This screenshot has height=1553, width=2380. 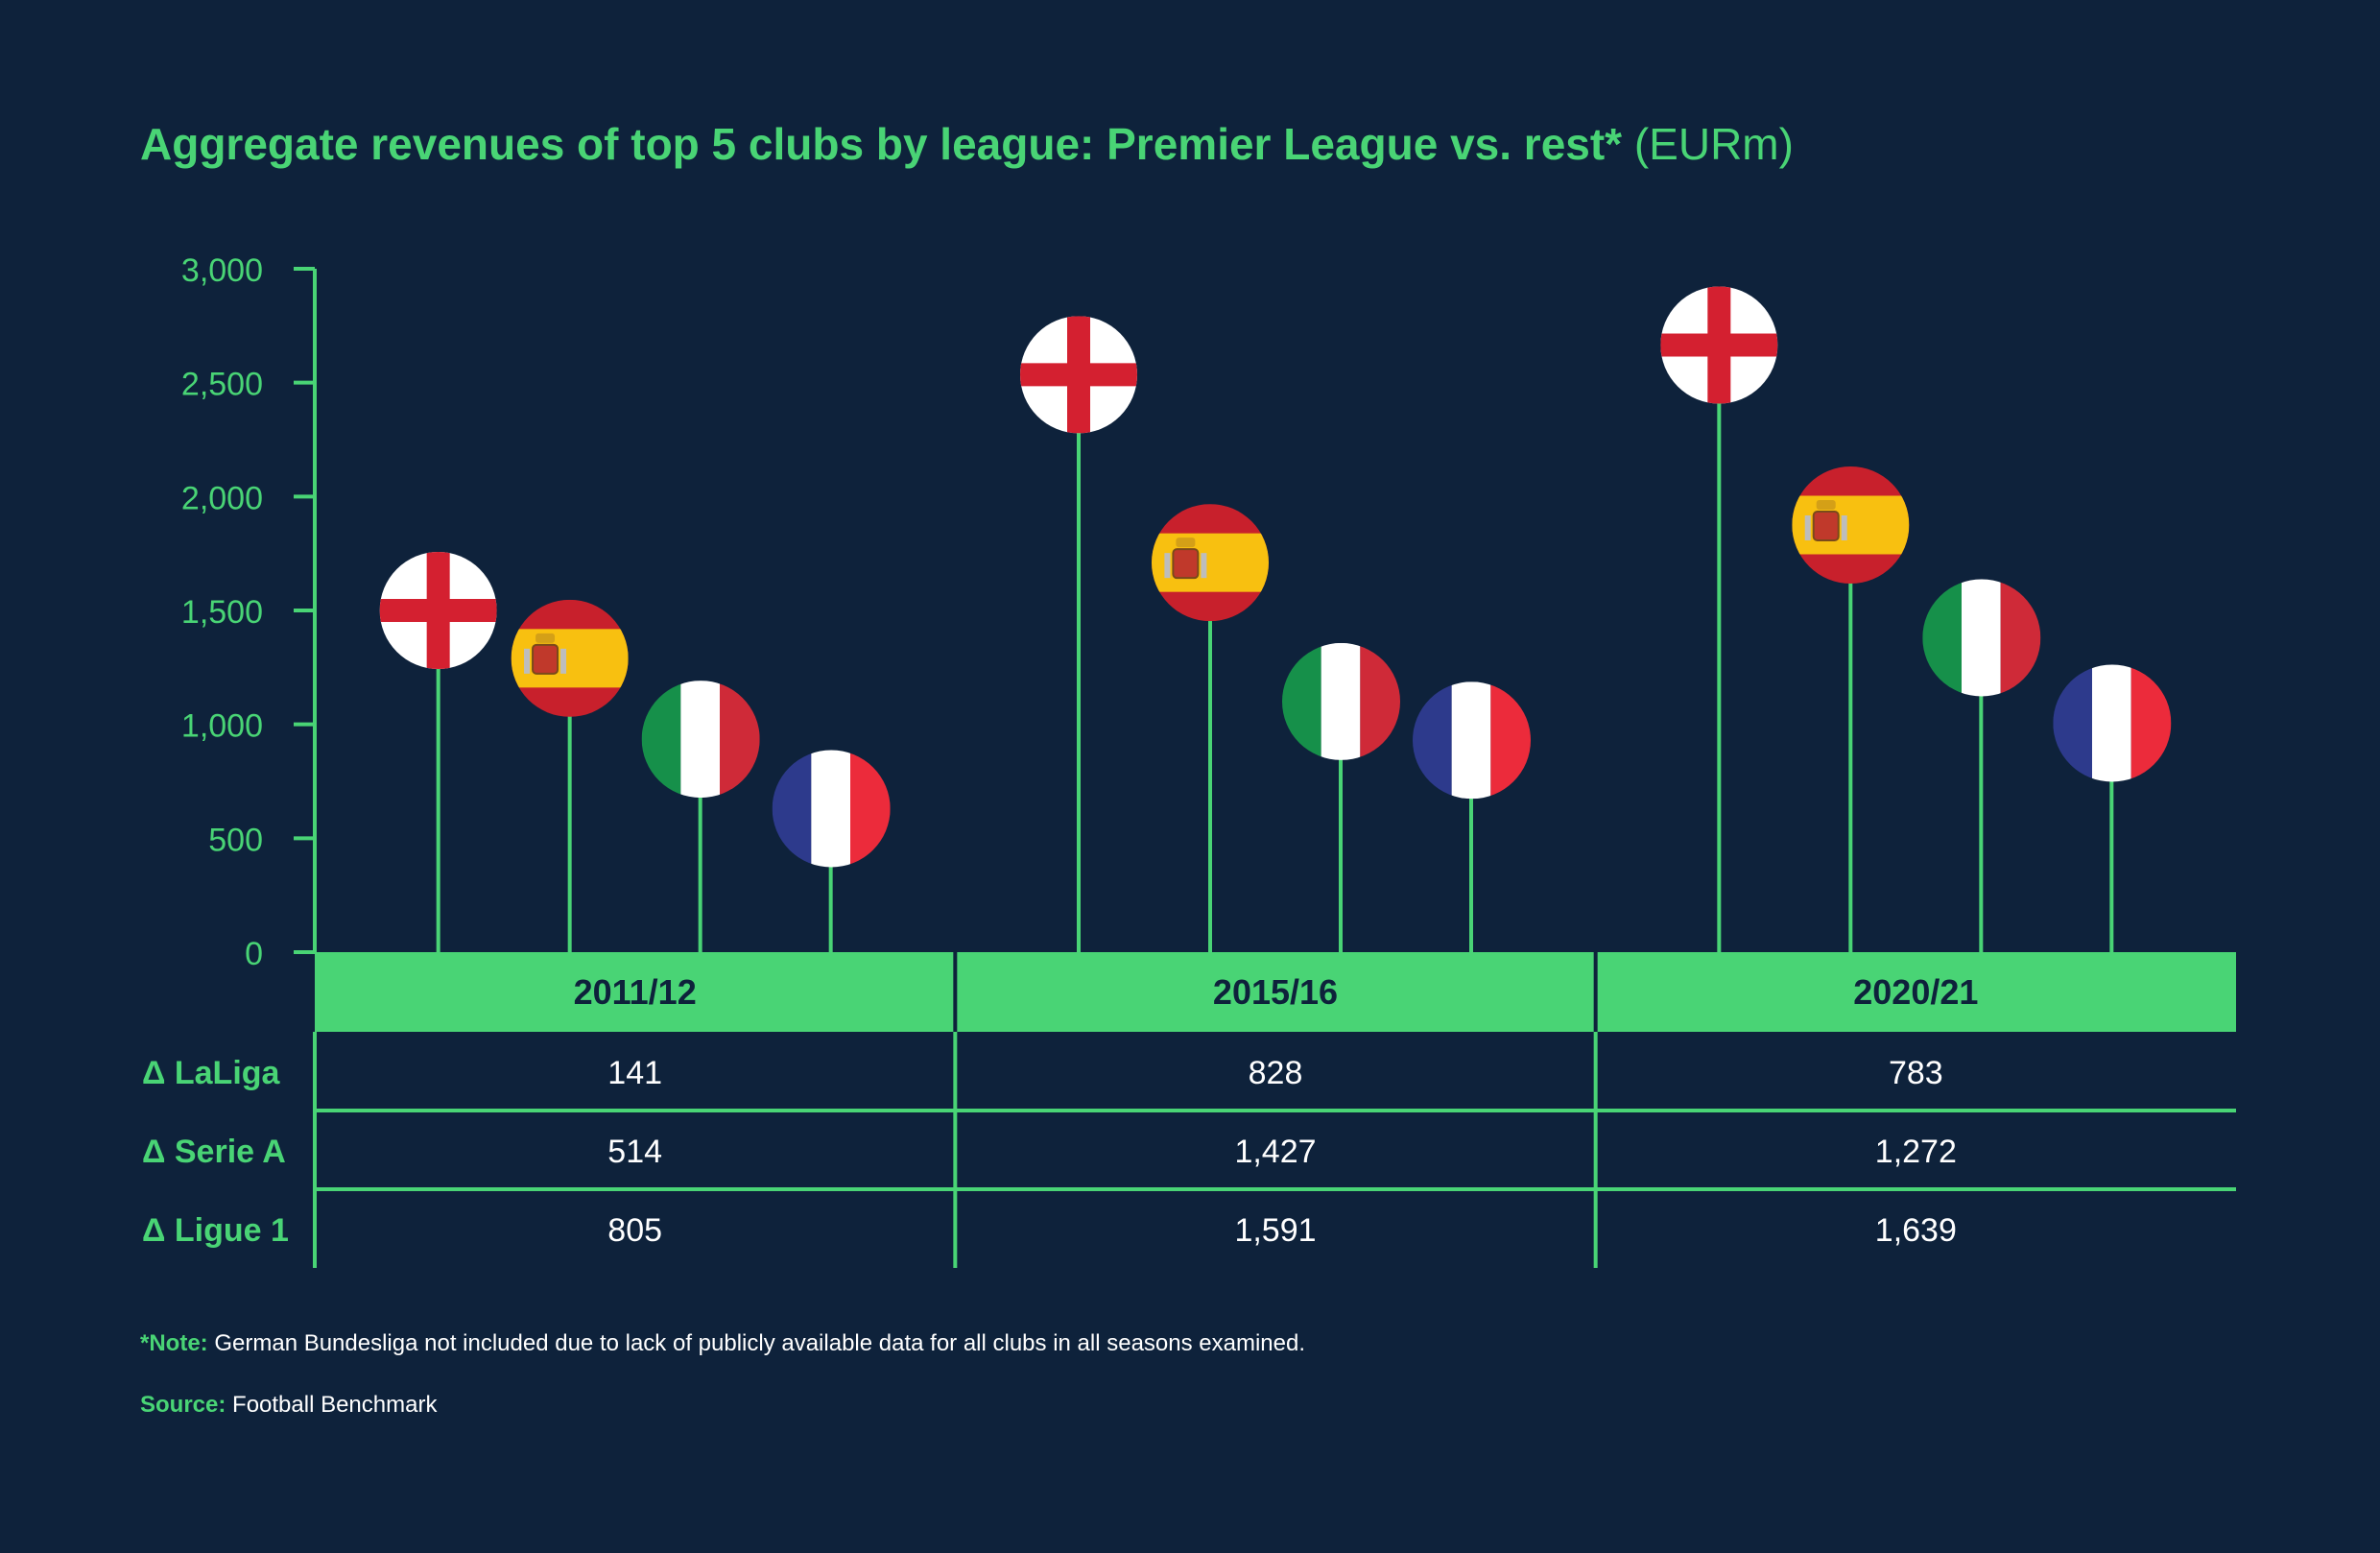 I want to click on row-label: Δ LaLiga, so click(x=211, y=1073).